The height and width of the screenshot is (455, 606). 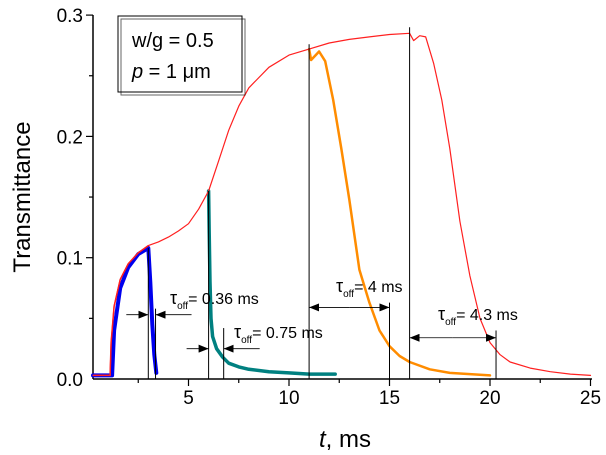 What do you see at coordinates (489, 398) in the screenshot?
I see `x-tick-label: 20` at bounding box center [489, 398].